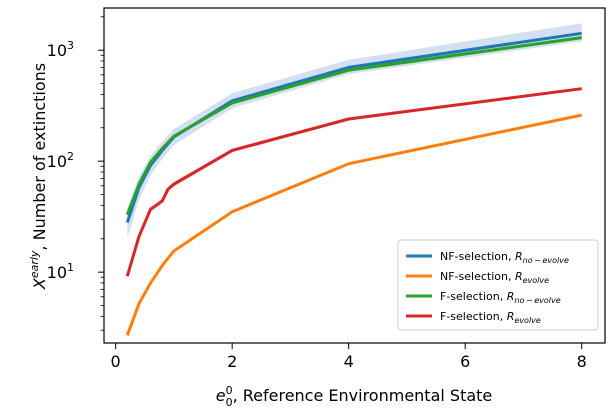 The width and height of the screenshot is (615, 412). I want to click on y-axis-ticks: 10¹ 10² 10³, so click(75, 173).